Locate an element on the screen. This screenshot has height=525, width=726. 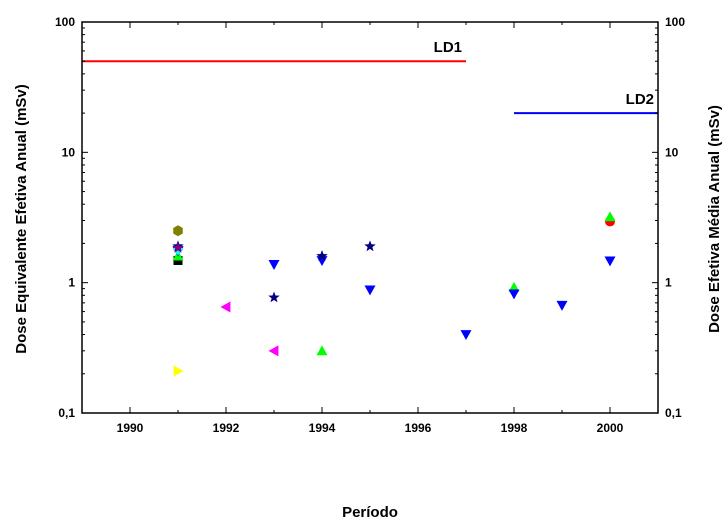
y-tick-label-right: 100 is located at coordinates (675, 22).